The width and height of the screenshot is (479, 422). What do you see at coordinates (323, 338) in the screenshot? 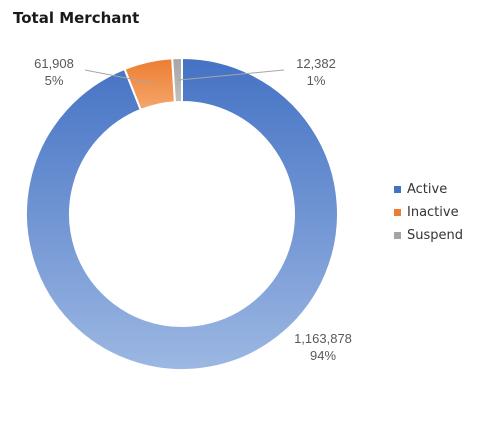
I see `data-label-value-active: 1,163,878` at bounding box center [323, 338].